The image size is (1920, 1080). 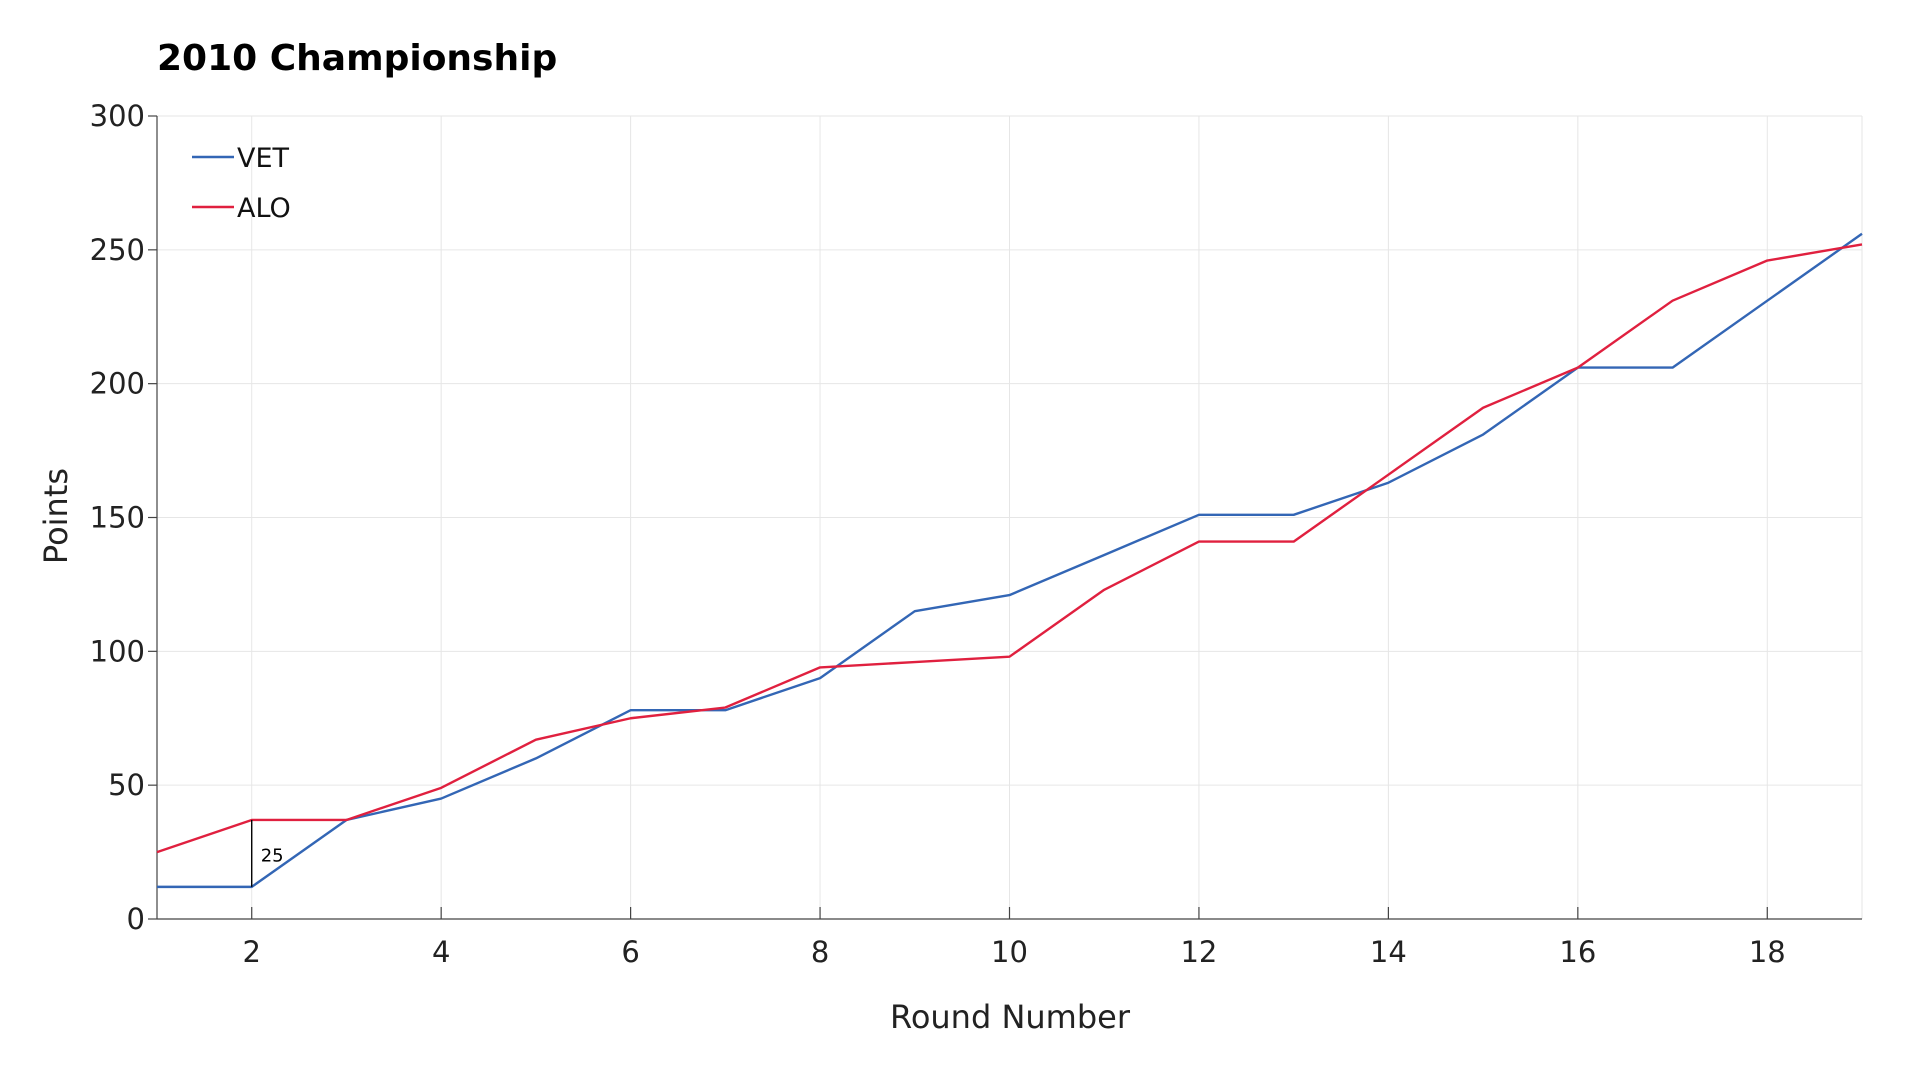 I want to click on x-tick-label: 12, so click(x=1198, y=952).